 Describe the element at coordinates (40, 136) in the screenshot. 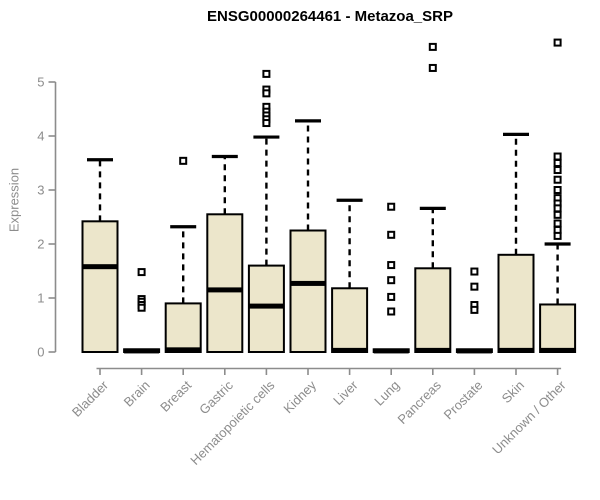

I see `y-tick-label: 4` at that location.